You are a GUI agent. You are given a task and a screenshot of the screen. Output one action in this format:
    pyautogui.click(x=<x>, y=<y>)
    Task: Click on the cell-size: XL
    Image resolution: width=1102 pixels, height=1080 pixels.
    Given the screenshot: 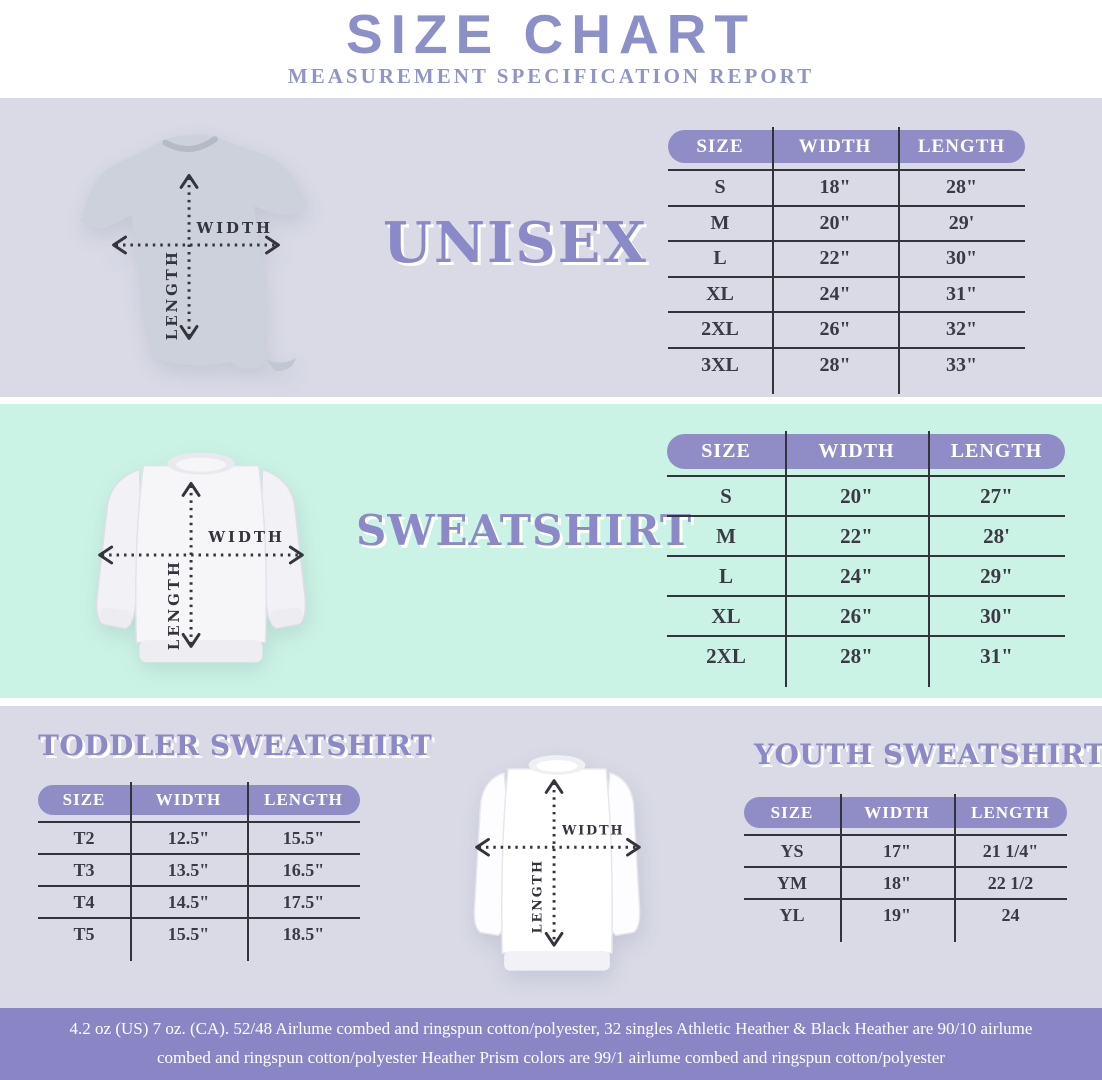 What is the action you would take?
    pyautogui.click(x=726, y=615)
    